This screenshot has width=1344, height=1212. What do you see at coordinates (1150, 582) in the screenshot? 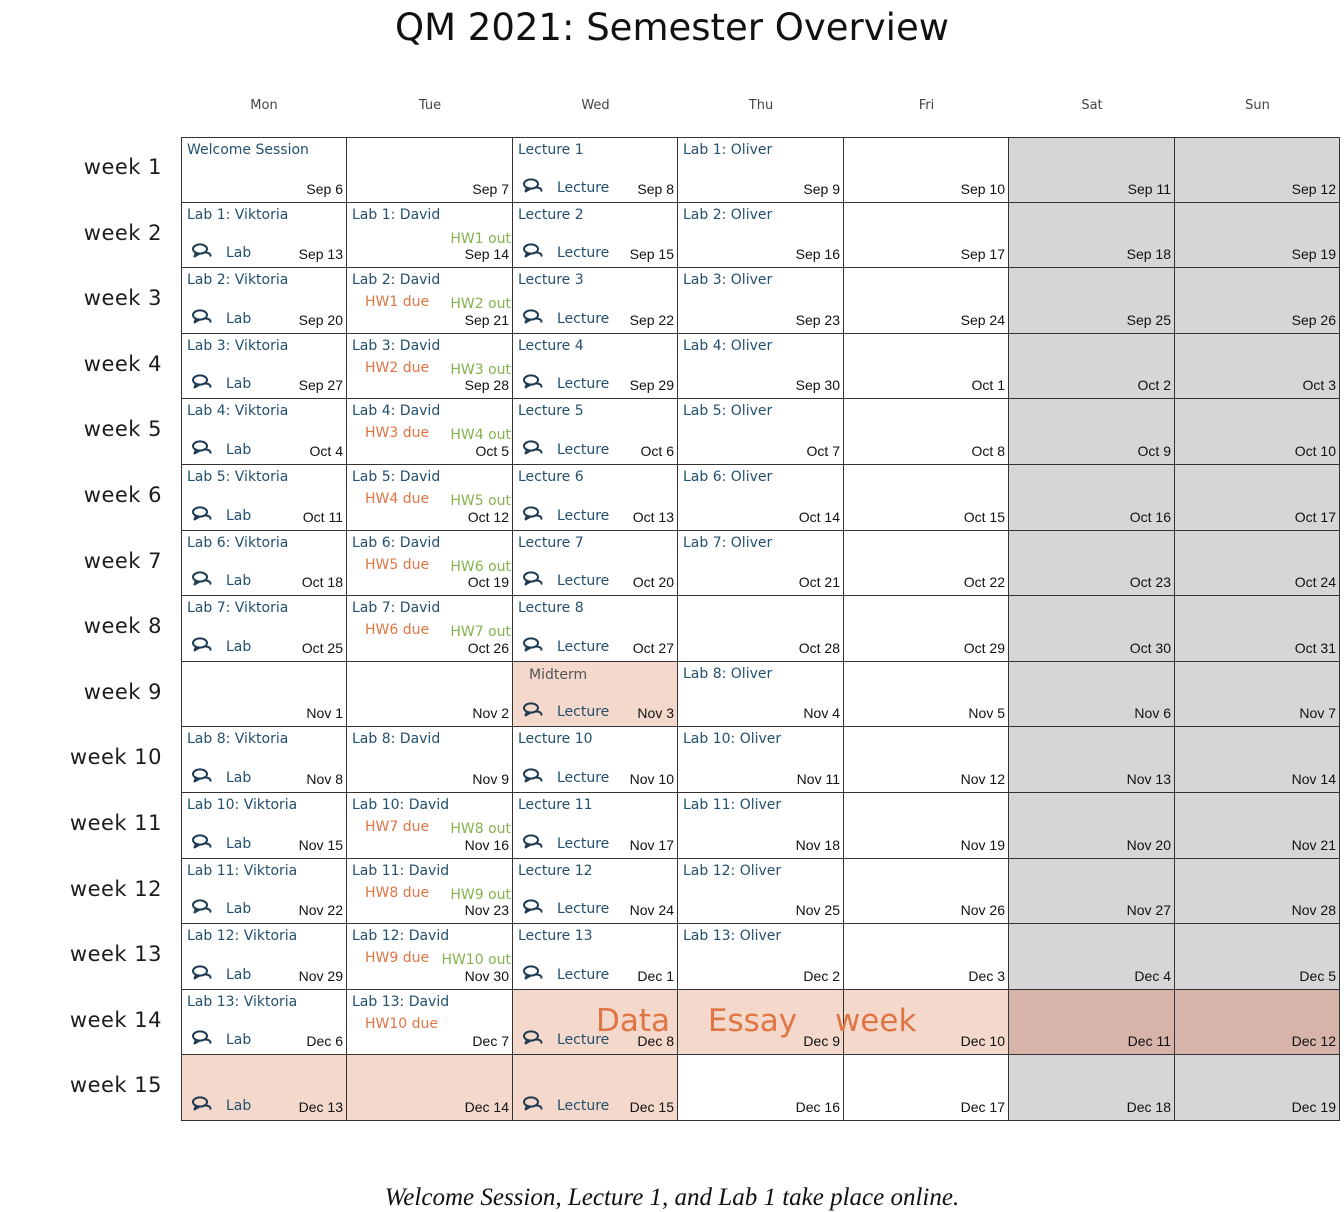
I see `date-label: Oct 23` at bounding box center [1150, 582].